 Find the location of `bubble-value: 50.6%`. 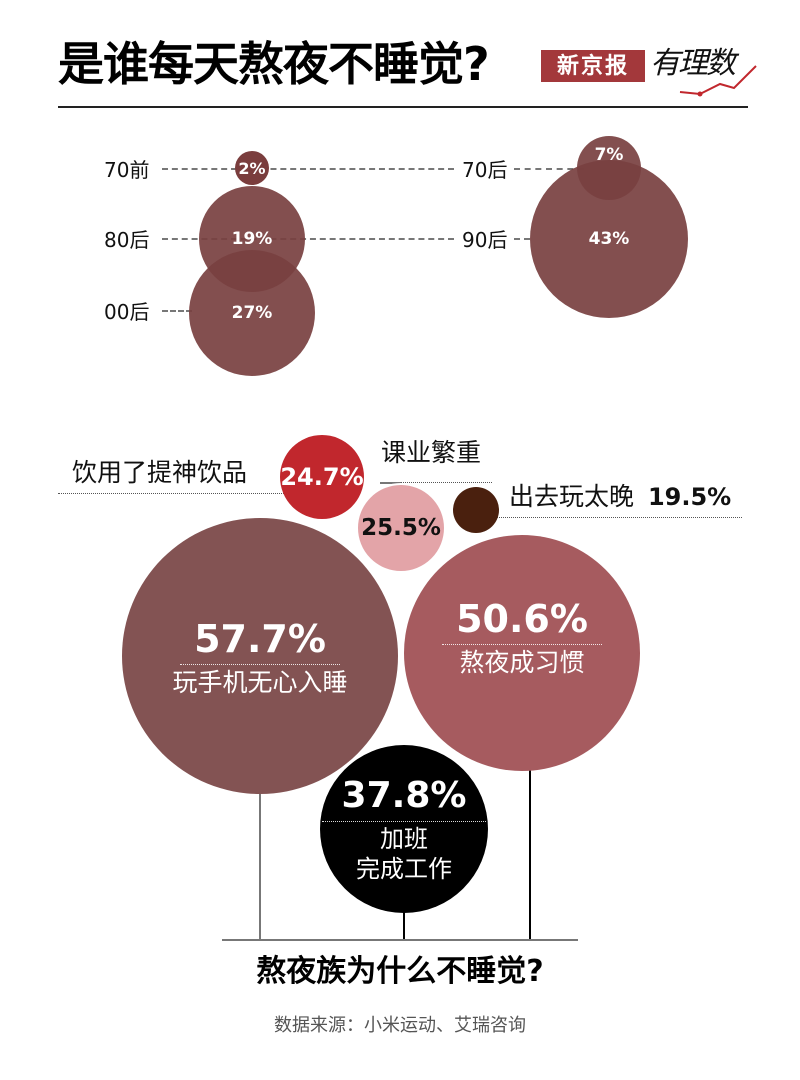

bubble-value: 50.6% is located at coordinates (522, 618).